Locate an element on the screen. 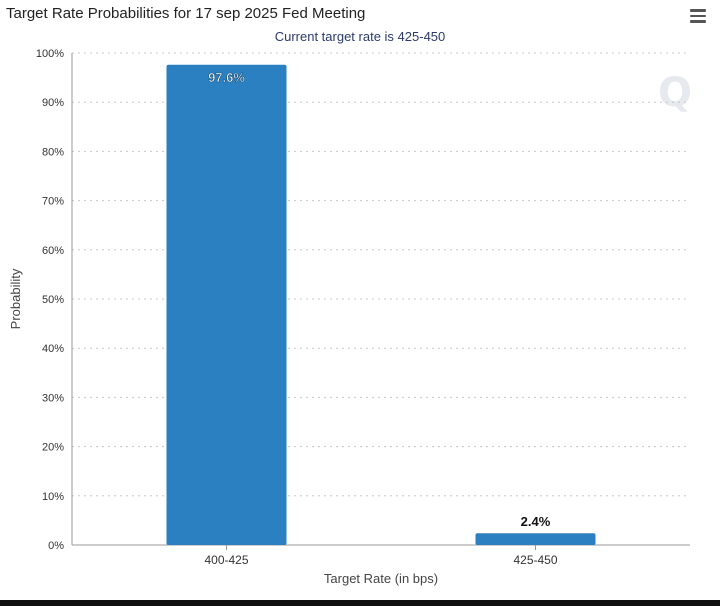 This screenshot has height=606, width=720. y-tick-label: 0% is located at coordinates (56, 546).